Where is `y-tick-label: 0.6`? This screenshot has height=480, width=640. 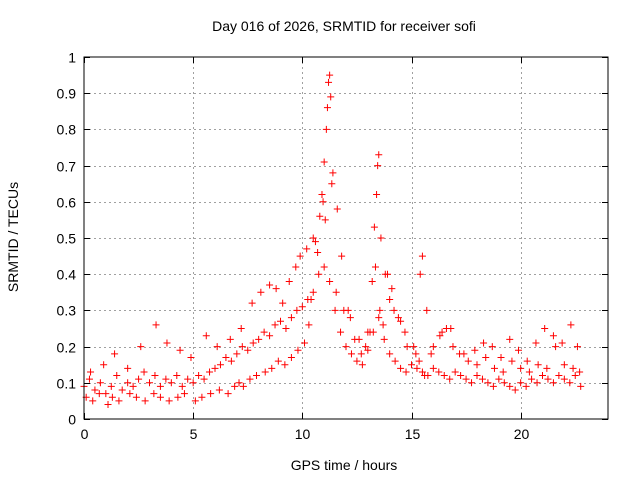 y-tick-label: 0.6 is located at coordinates (67, 203).